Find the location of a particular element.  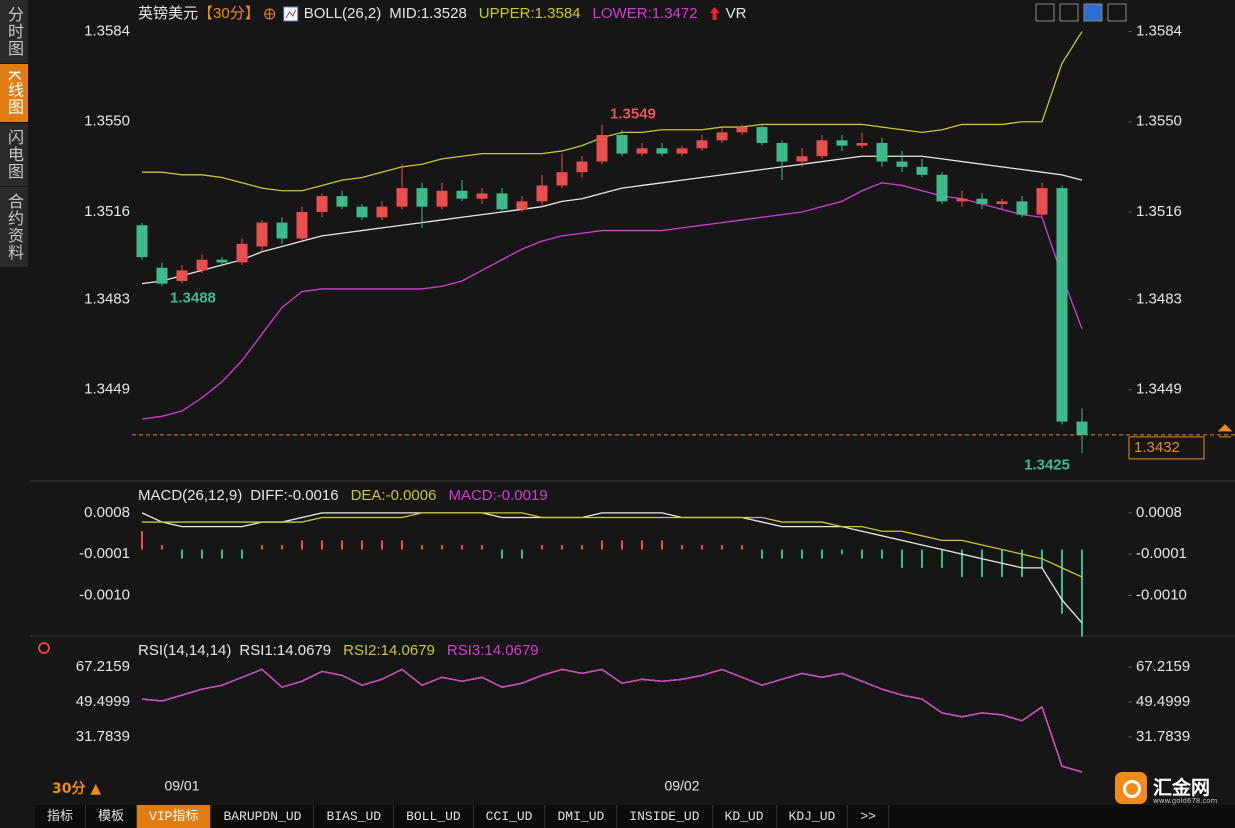

logo-url: www.gold678.com is located at coordinates (1185, 801).